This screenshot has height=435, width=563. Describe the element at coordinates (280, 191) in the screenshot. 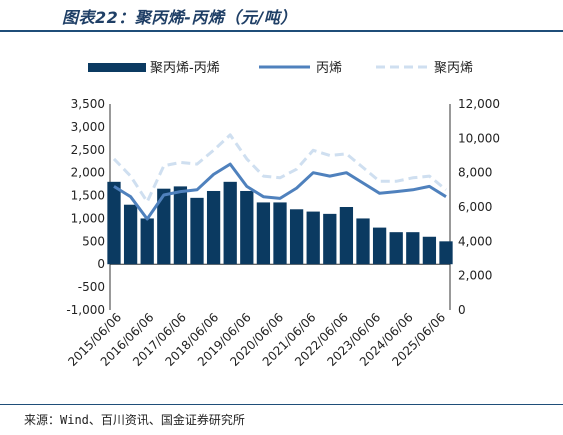

I see `propylene-line` at that location.